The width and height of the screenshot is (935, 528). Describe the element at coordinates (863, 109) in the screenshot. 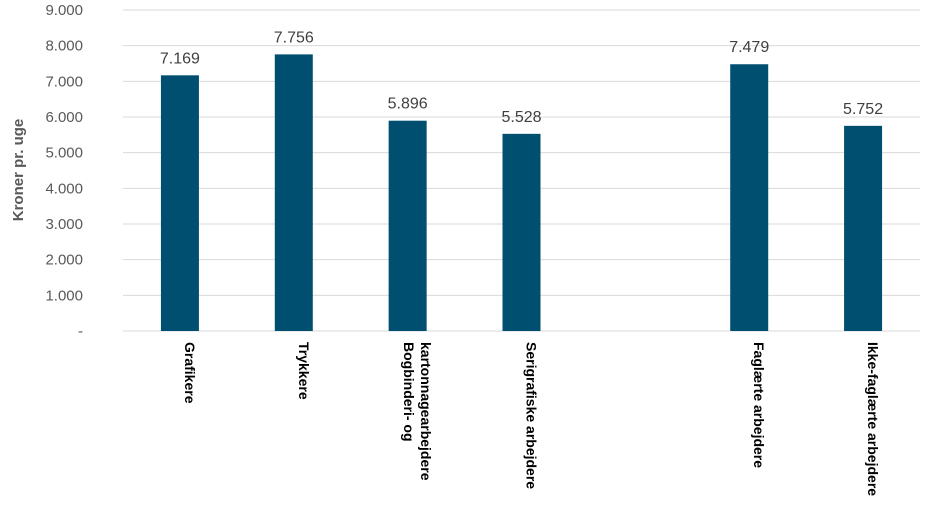

I see `data-label: 5.752` at that location.